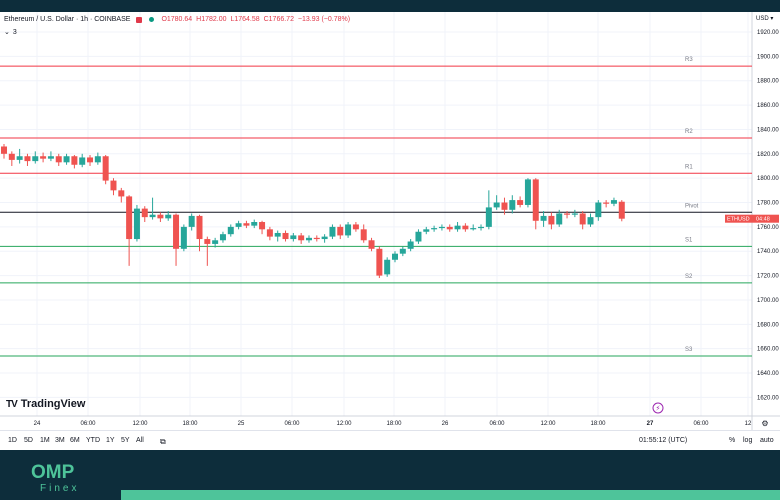 The image size is (780, 500). What do you see at coordinates (650, 424) in the screenshot?
I see `time-tick-label: 27` at bounding box center [650, 424].